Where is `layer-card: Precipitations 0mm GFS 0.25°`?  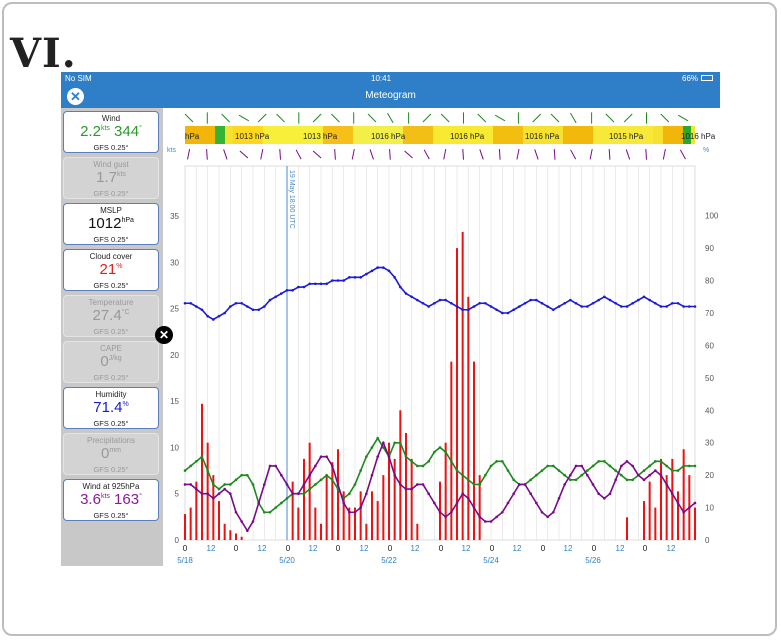 layer-card: Precipitations 0mm GFS 0.25° is located at coordinates (111, 454).